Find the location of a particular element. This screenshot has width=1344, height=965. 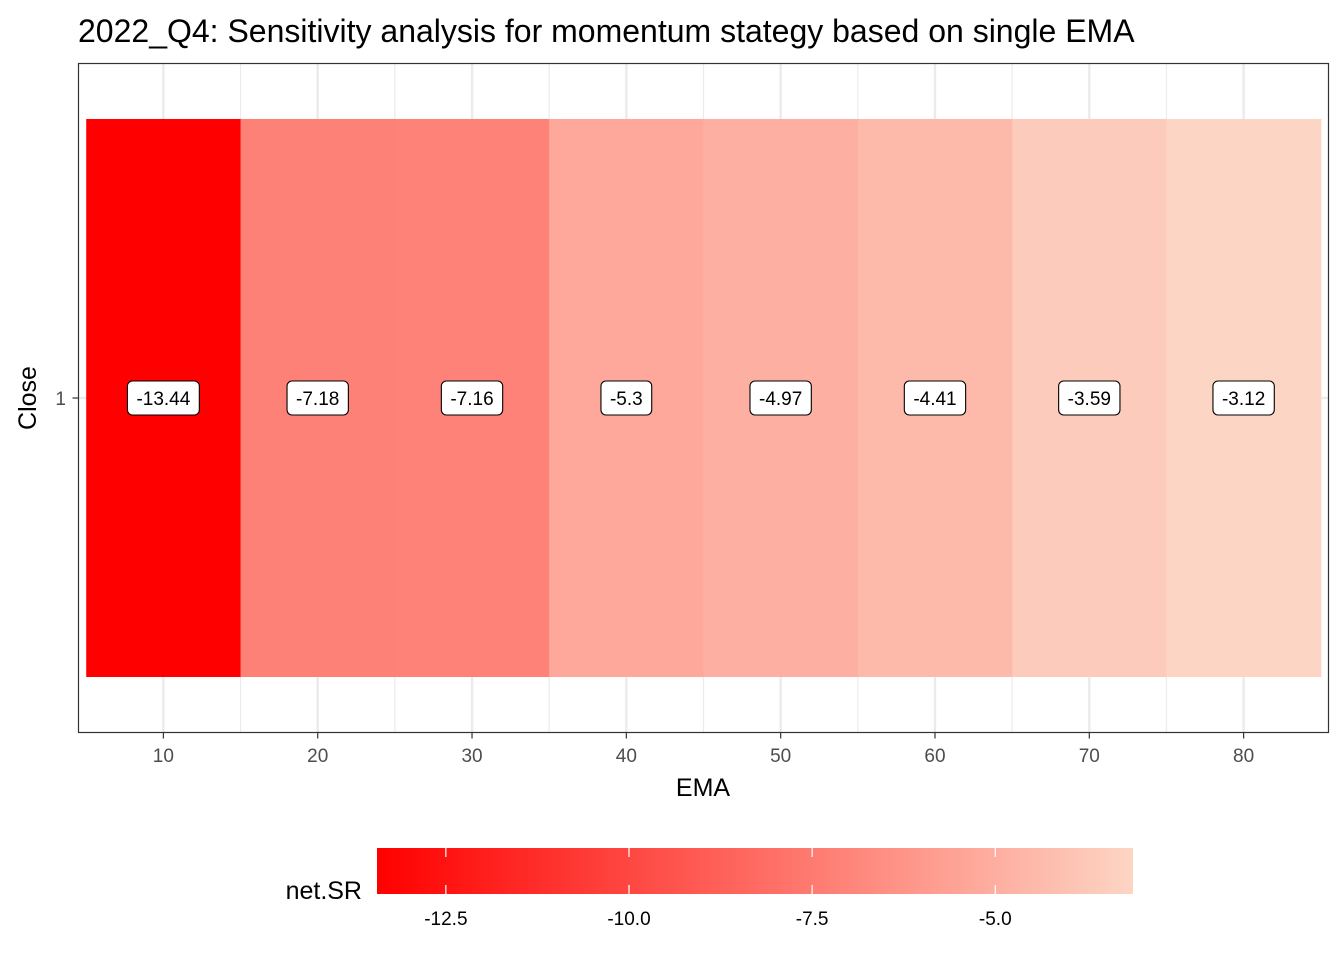

value-label-text: -4.97 is located at coordinates (780, 399).